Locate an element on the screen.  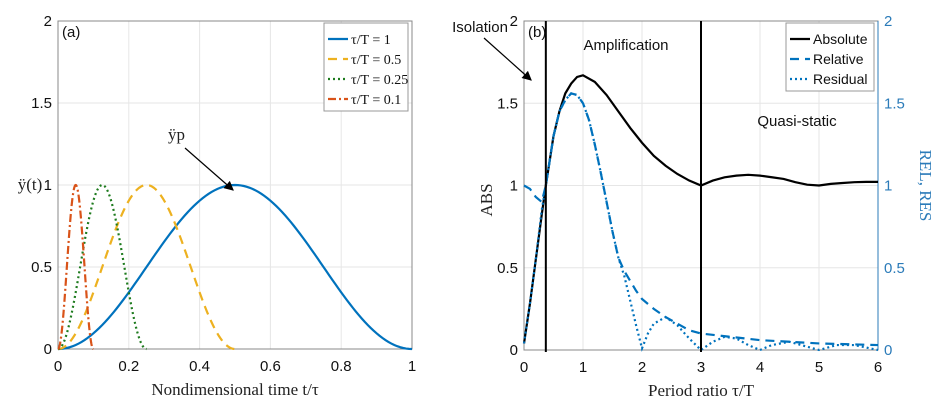
x-tick-label: 5 is located at coordinates (819, 367).